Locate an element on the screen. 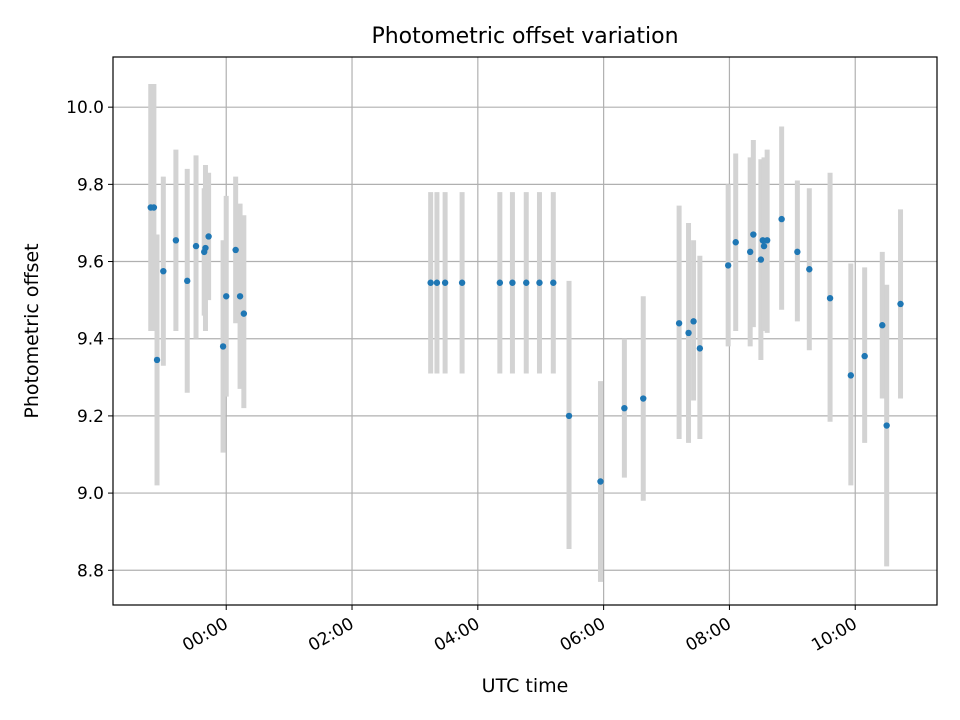 The image size is (960, 720). y-tick-label: 9.2 is located at coordinates (90, 417).